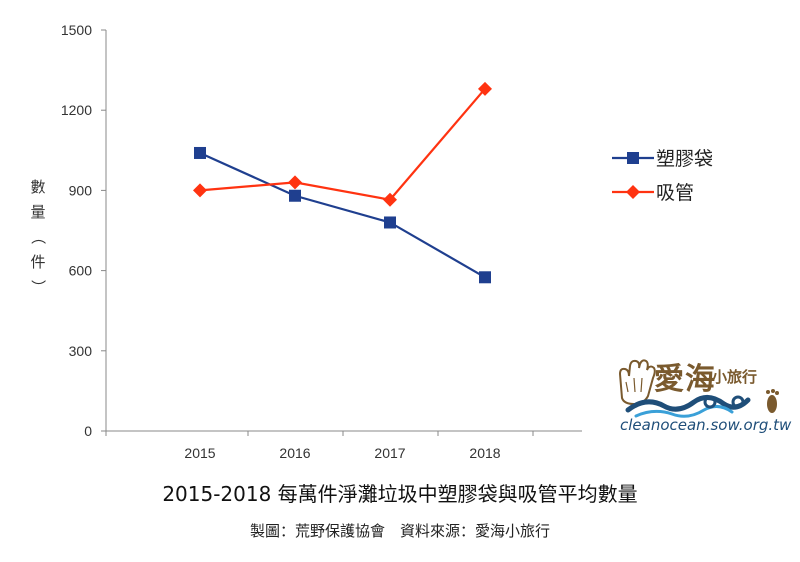 The width and height of the screenshot is (800, 562). What do you see at coordinates (81, 271) in the screenshot?
I see `y-tick-label: 600` at bounding box center [81, 271].